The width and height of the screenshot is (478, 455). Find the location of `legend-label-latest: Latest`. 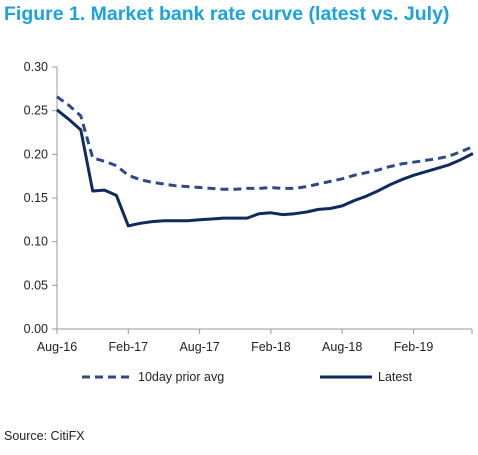

legend-label-latest: Latest is located at coordinates (395, 377).